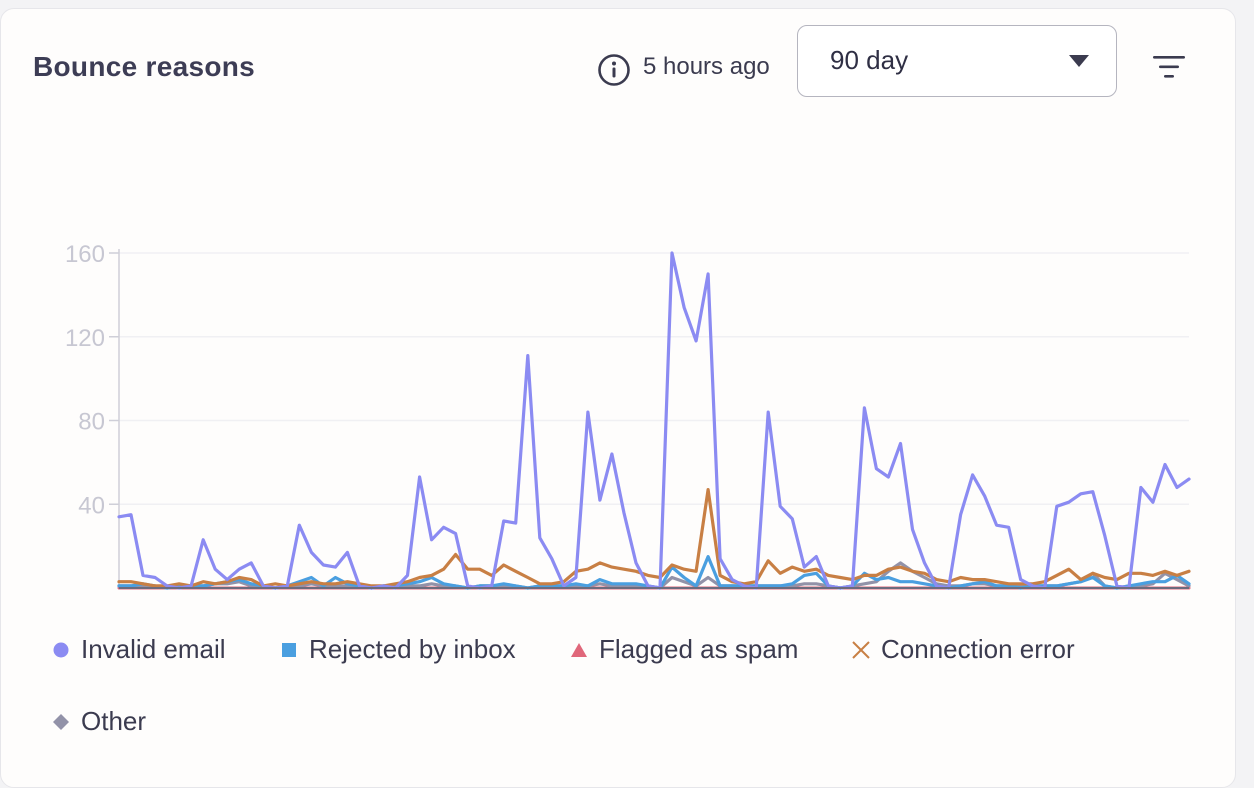 The width and height of the screenshot is (1254, 788). What do you see at coordinates (91, 422) in the screenshot?
I see `y-tick-label: 80` at bounding box center [91, 422].